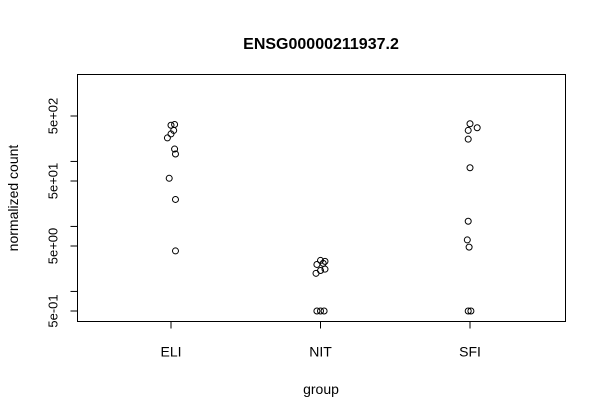  What do you see at coordinates (470, 352) in the screenshot?
I see `x-tick-label: SFI` at bounding box center [470, 352].